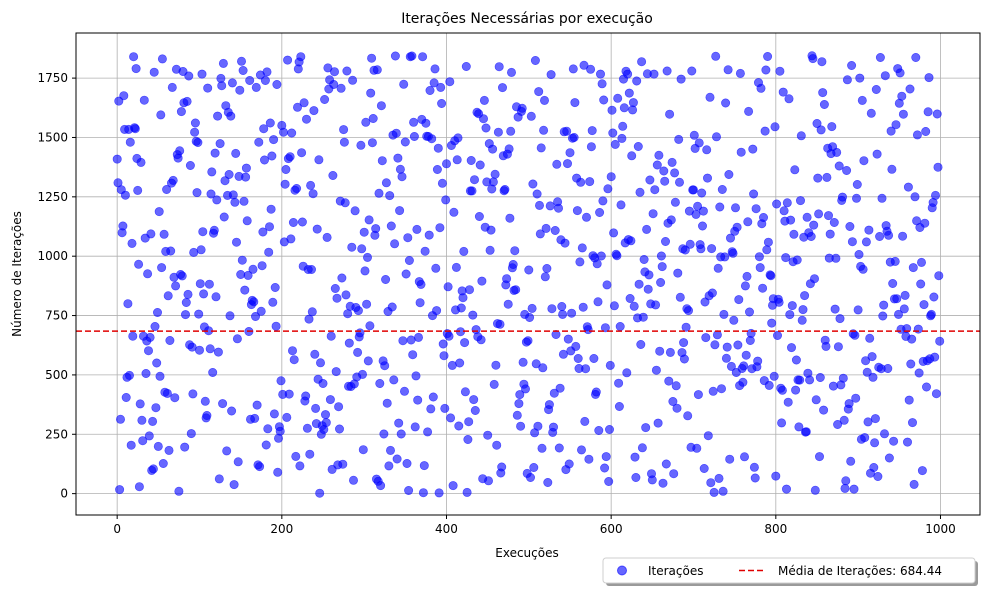 Image resolution: width=989 pixels, height=593 pixels. Describe the element at coordinates (52, 78) in the screenshot. I see `y-tick-label: 1750` at that location.